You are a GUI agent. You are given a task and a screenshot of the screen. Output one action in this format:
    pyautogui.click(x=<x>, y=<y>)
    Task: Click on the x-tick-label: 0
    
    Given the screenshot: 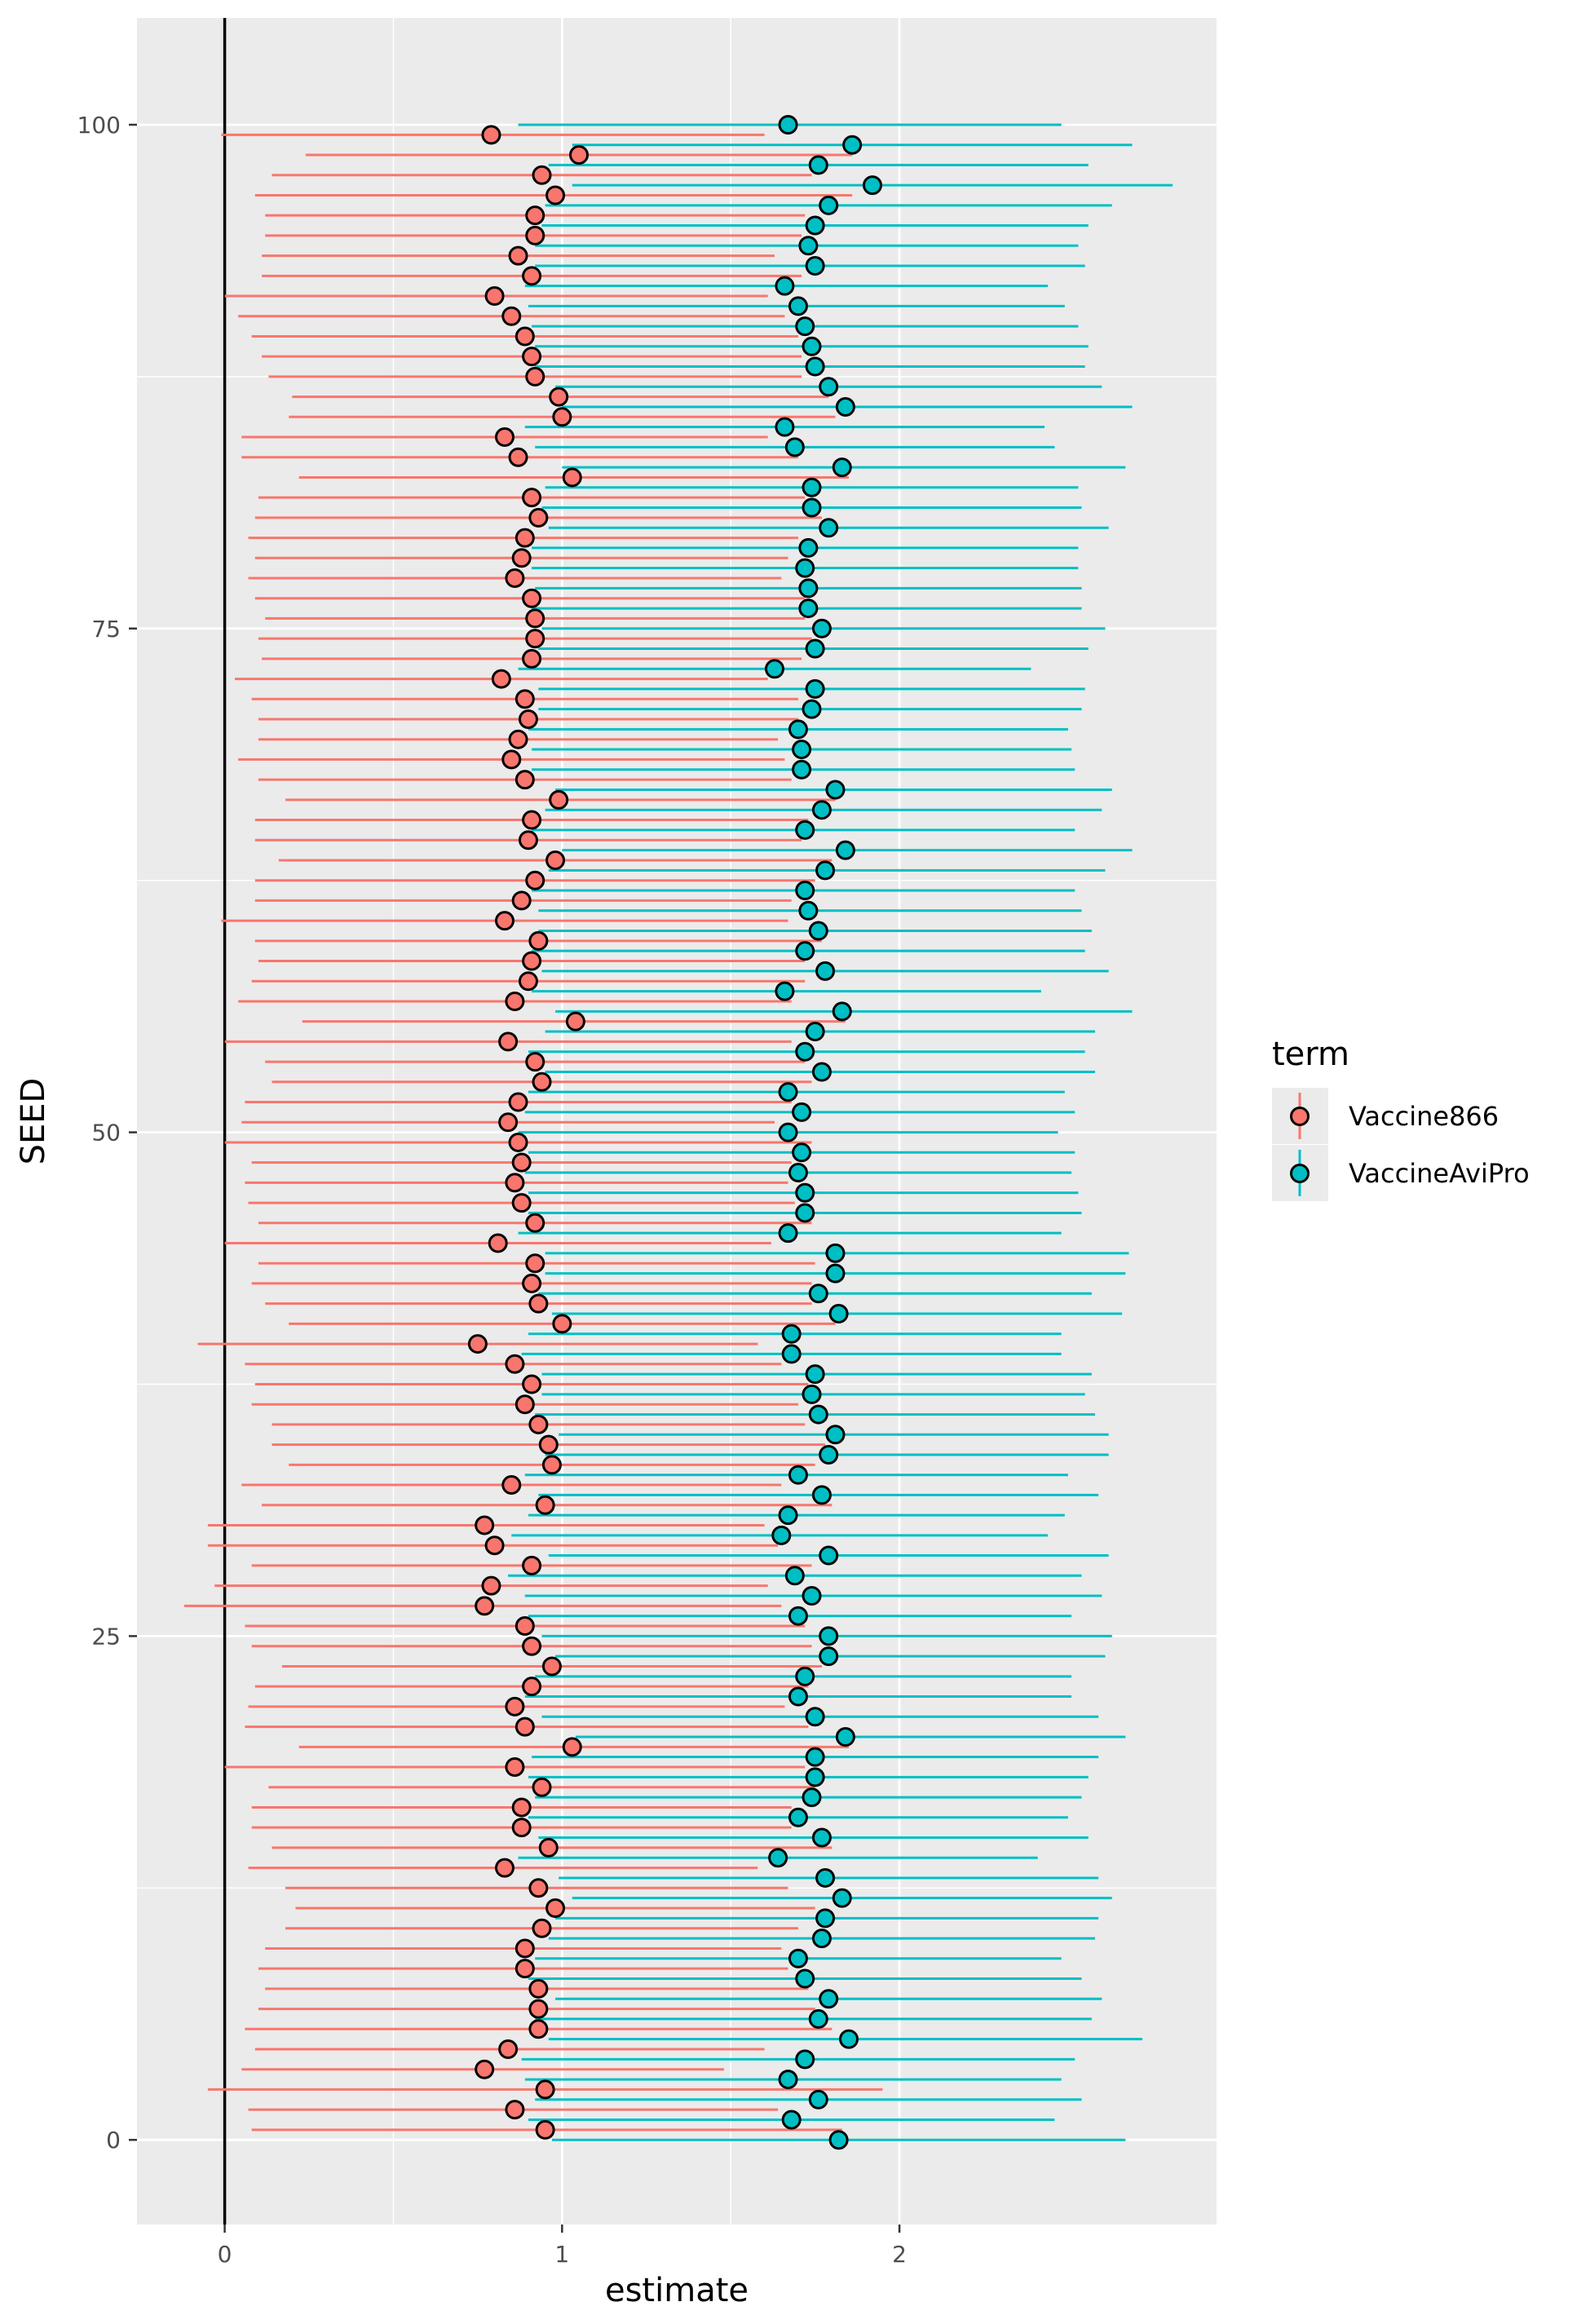 What is the action you would take?
    pyautogui.click(x=225, y=2254)
    